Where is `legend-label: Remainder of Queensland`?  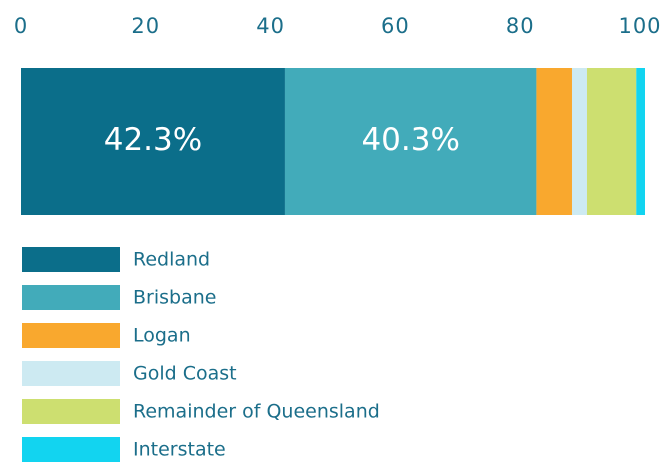
legend-label: Remainder of Queensland is located at coordinates (256, 412).